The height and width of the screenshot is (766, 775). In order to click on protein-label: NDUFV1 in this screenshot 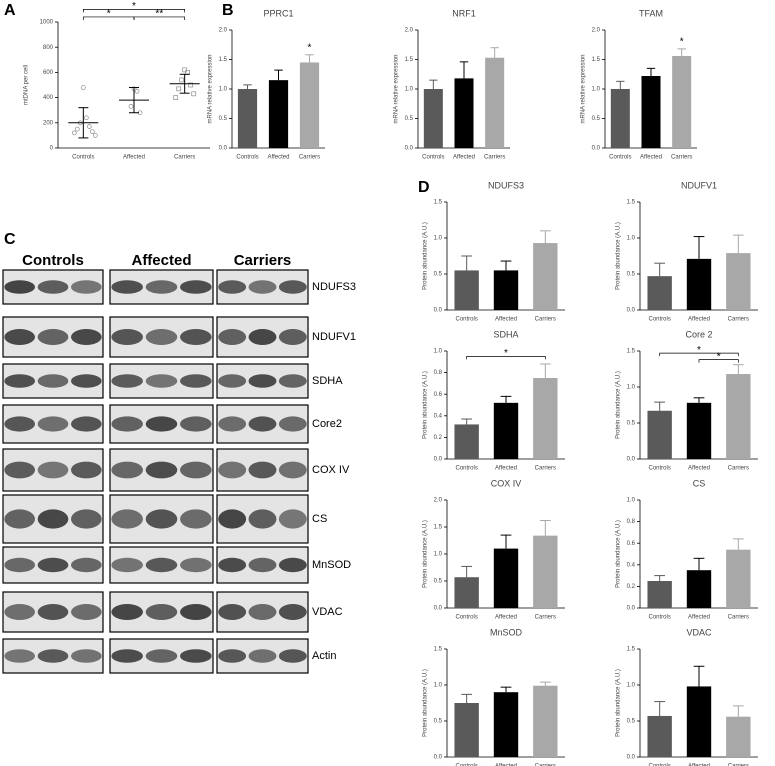, I will do `click(334, 337)`.